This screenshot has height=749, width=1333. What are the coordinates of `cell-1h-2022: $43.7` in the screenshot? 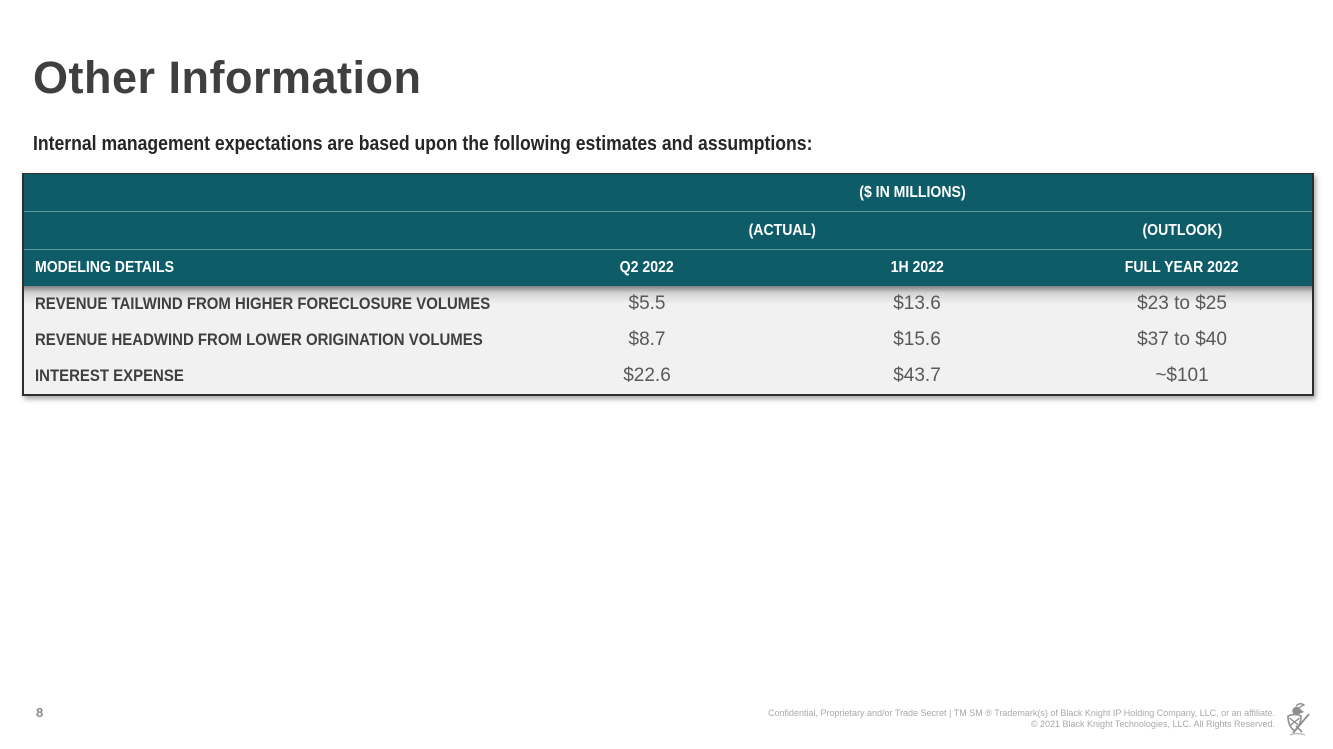 It's located at (917, 375).